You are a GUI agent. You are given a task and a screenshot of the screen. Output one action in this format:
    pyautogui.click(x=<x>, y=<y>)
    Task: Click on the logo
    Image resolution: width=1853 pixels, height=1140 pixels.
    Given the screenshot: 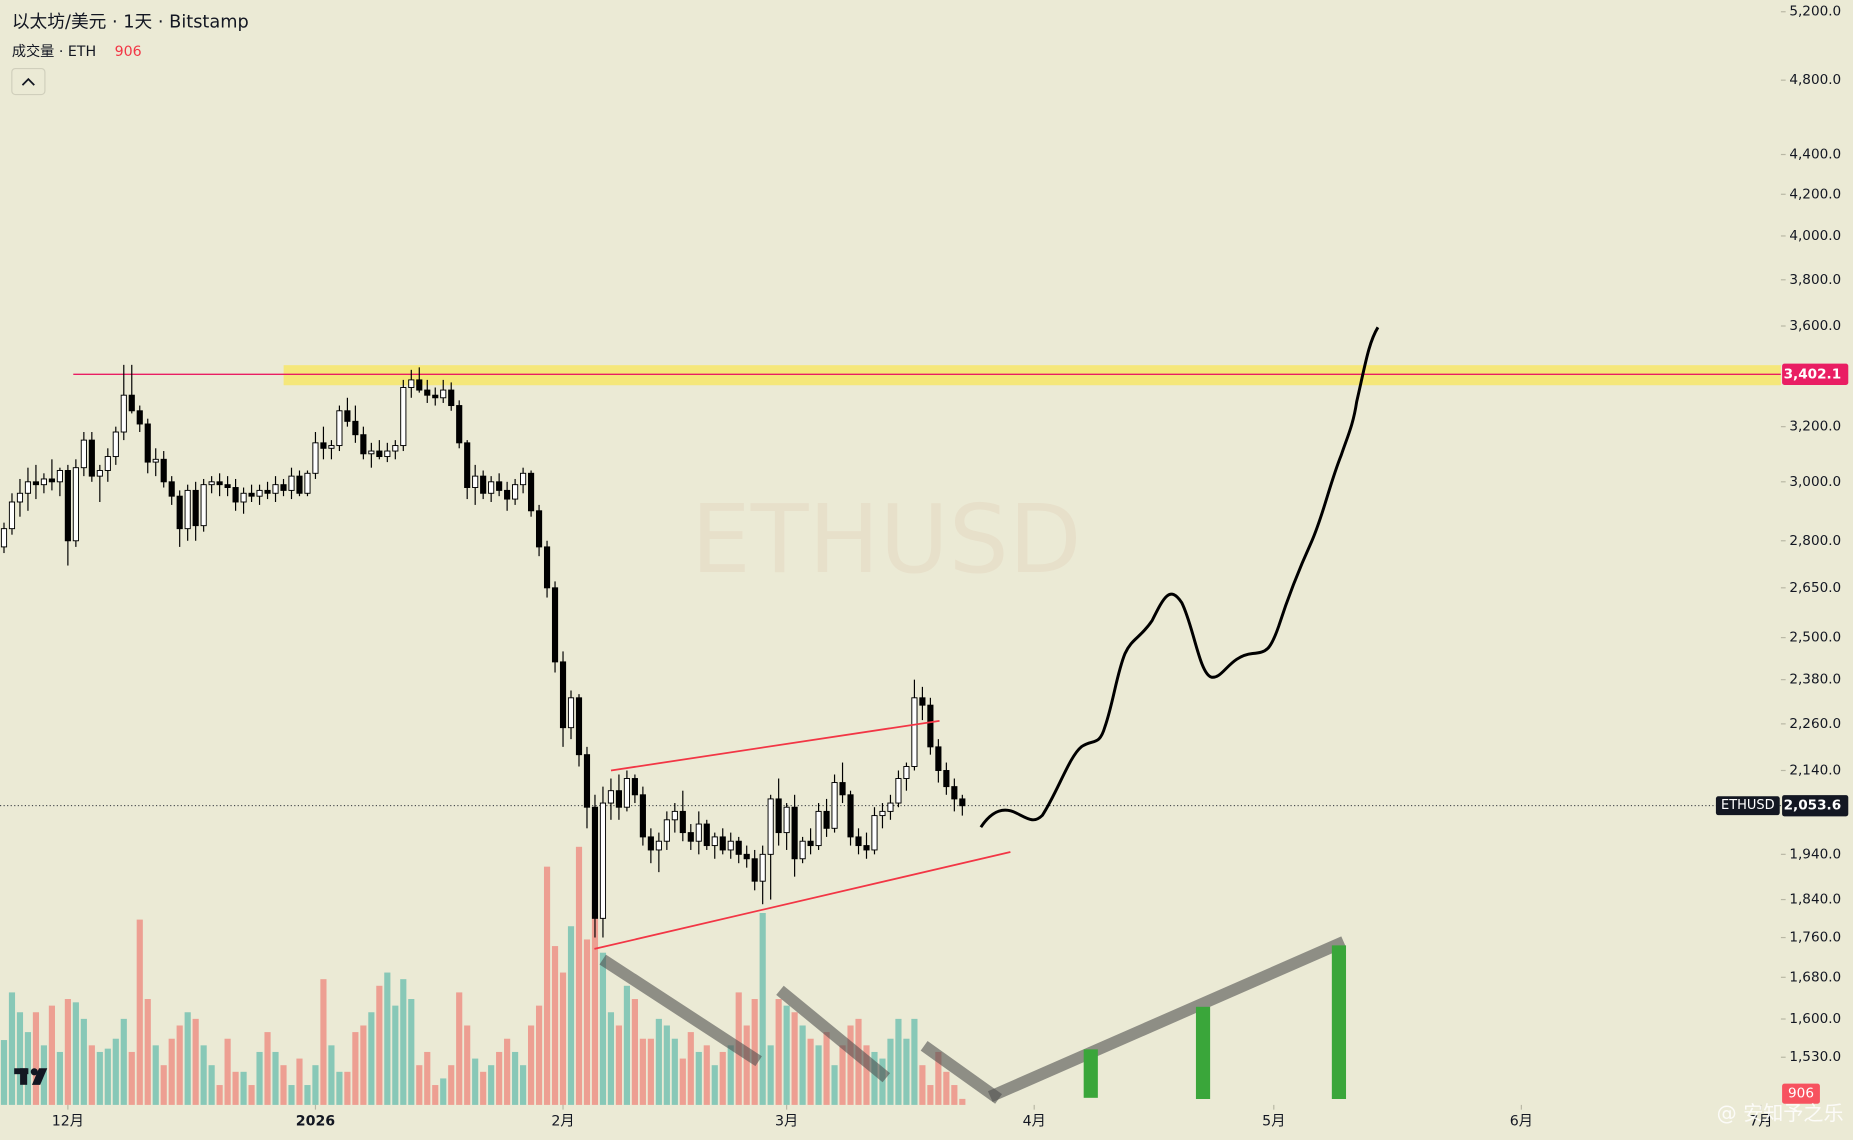 What is the action you would take?
    pyautogui.click(x=31, y=1076)
    